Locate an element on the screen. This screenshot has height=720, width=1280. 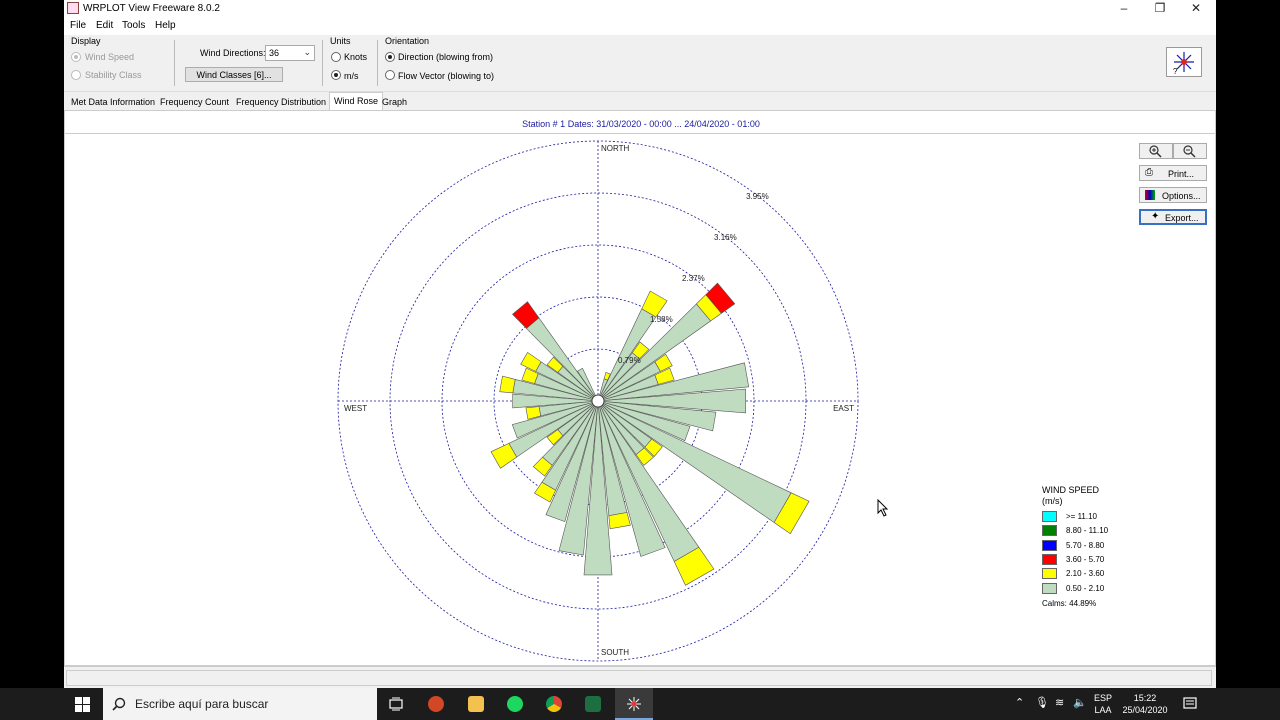
menu-bar: File Edit Tools Help is located at coordinates (640, 26).